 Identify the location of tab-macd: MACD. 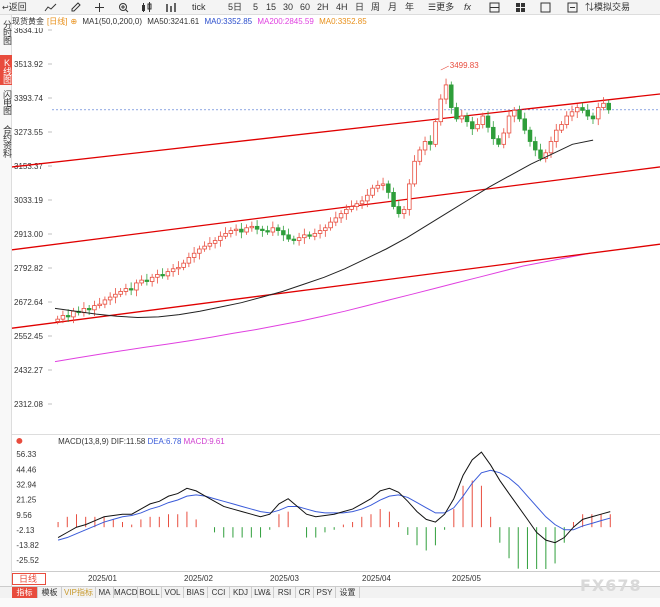
(126, 593).